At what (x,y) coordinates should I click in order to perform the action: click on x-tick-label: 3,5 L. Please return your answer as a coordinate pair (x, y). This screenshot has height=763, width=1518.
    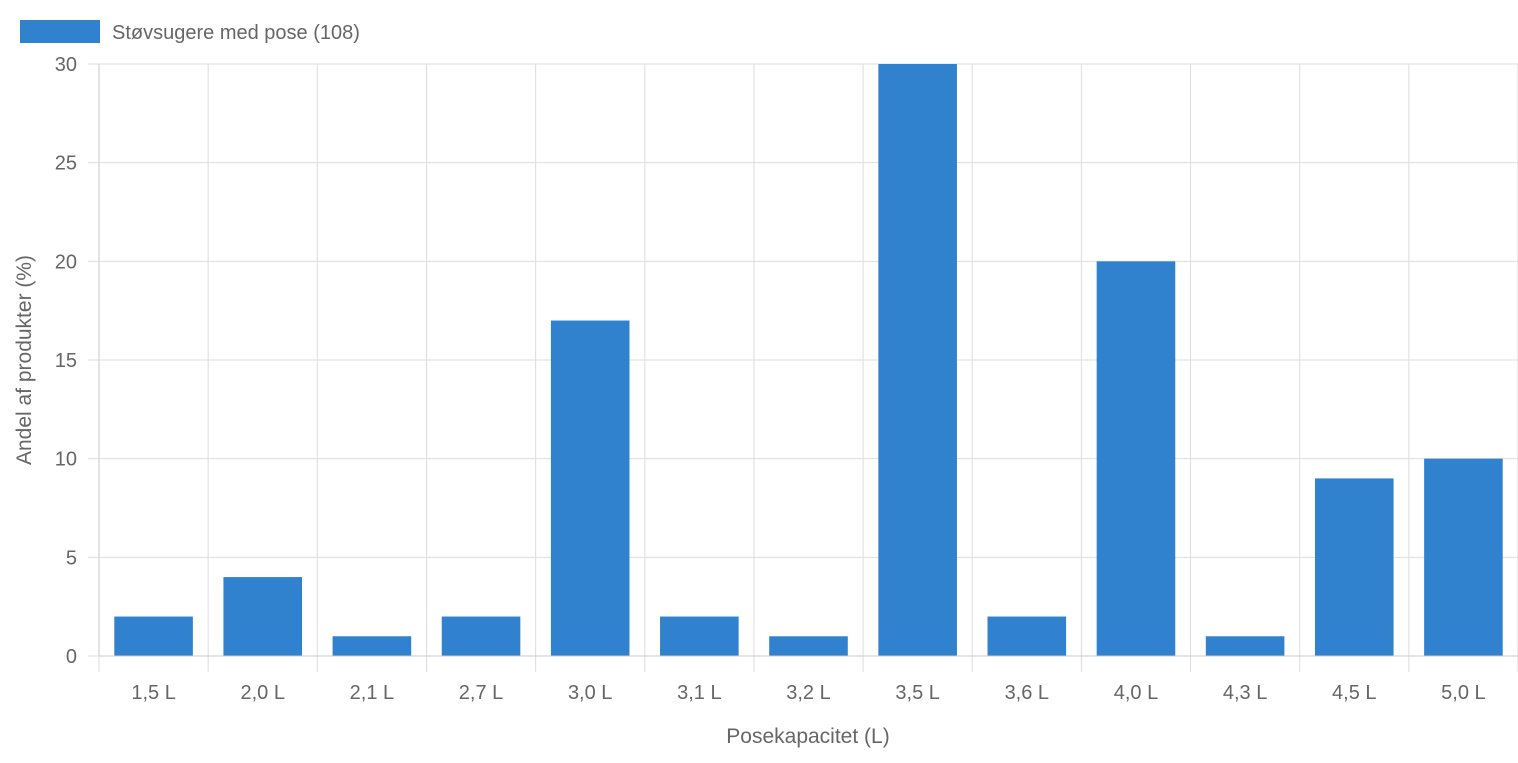
    Looking at the image, I should click on (917, 693).